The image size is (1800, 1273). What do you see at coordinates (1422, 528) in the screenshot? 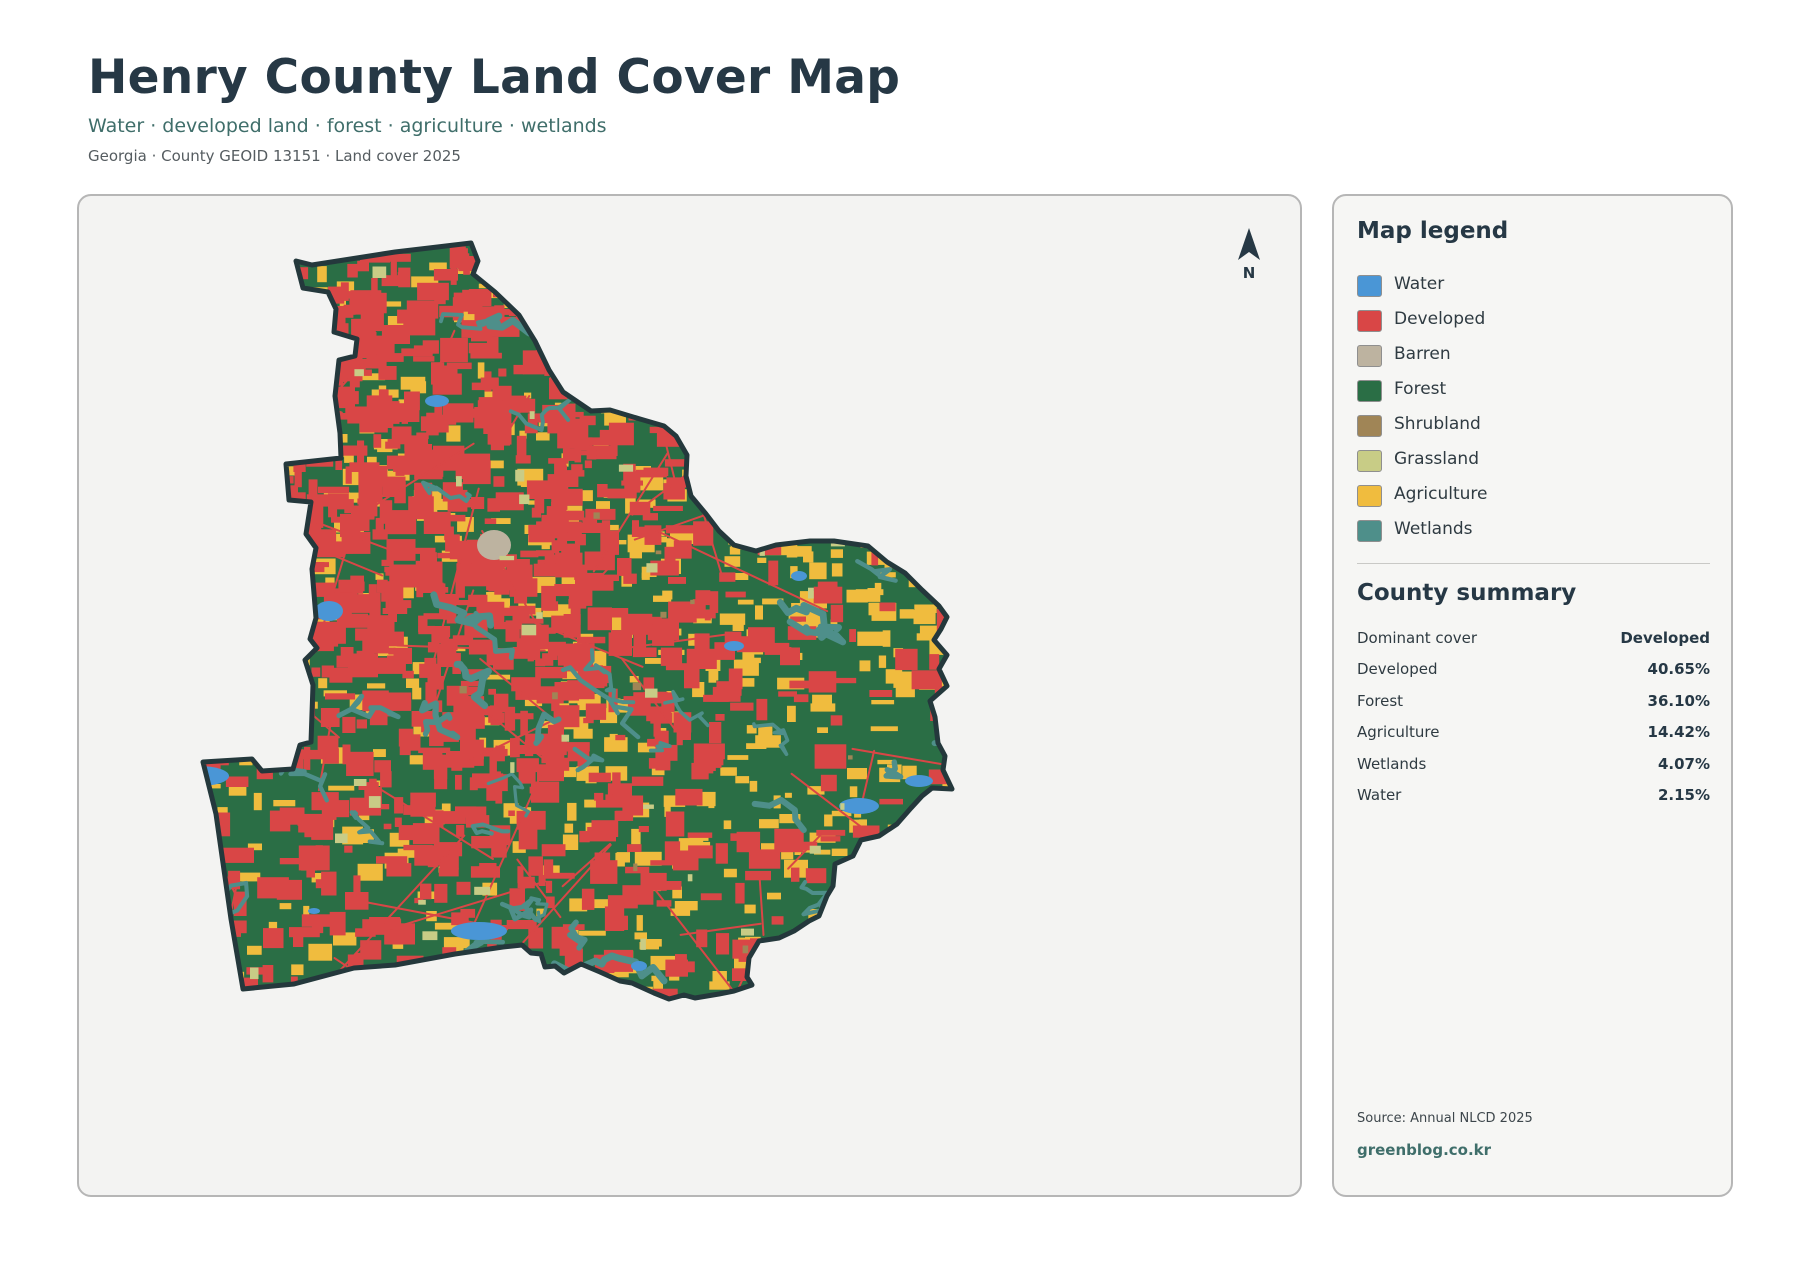
I see `legend-item-wetlands: Wetlands` at bounding box center [1422, 528].